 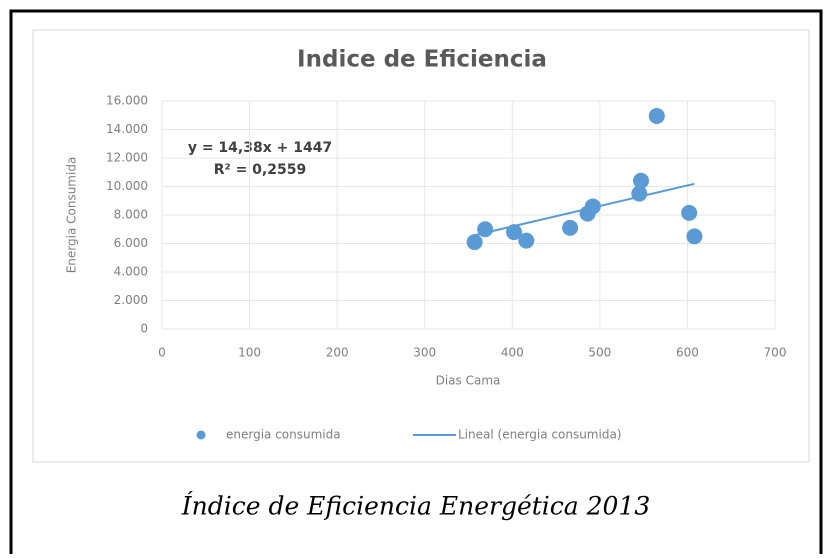 What do you see at coordinates (127, 129) in the screenshot?
I see `y-tick-label: 14.000` at bounding box center [127, 129].